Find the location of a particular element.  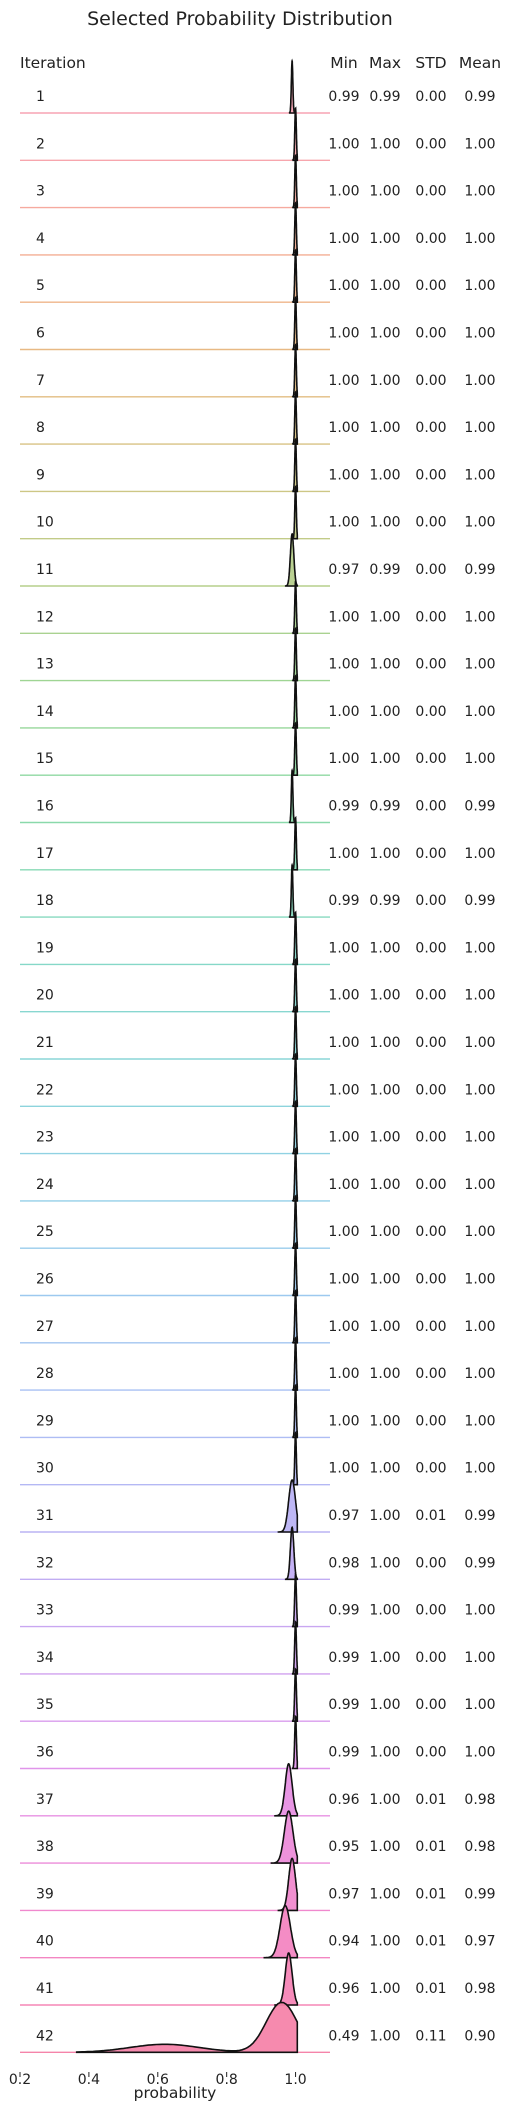

iteration-label: 28 is located at coordinates (45, 1374).